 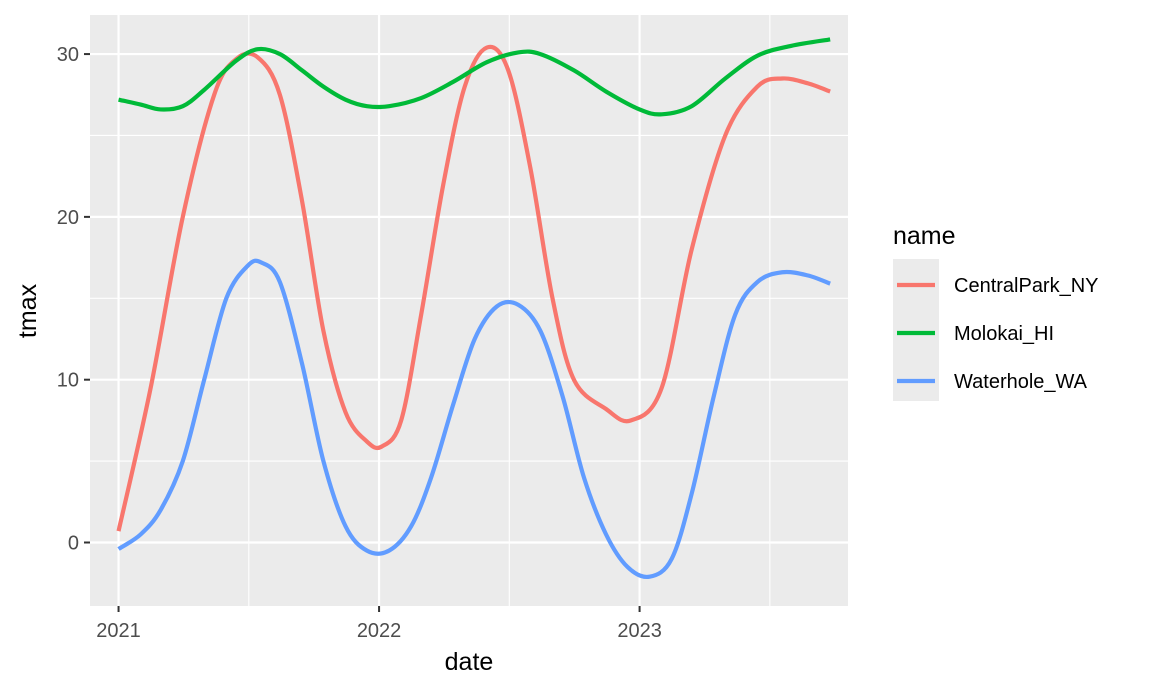 What do you see at coordinates (1021, 382) in the screenshot?
I see `legend-label-waterhole-wa: Waterhole_WA` at bounding box center [1021, 382].